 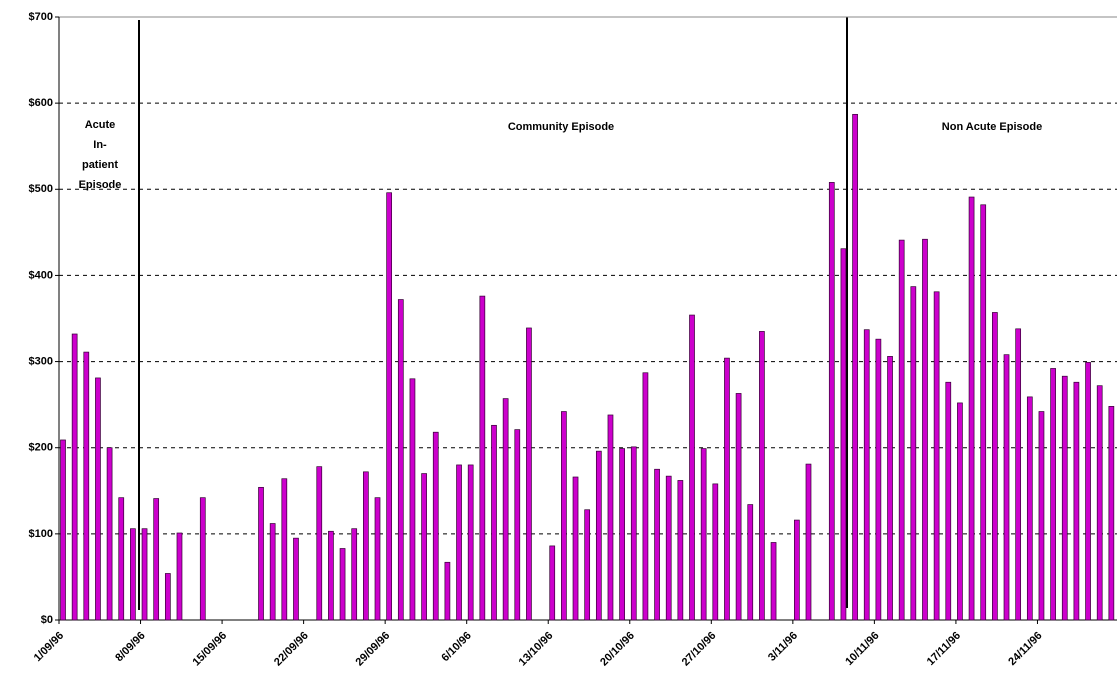 I want to click on x-tick-label: 3/11/96, so click(x=783, y=647).